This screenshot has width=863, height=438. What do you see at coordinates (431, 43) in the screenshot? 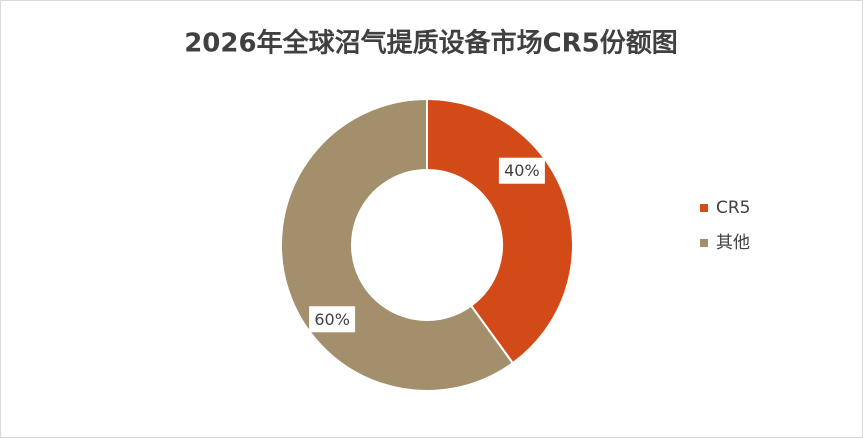
I see `chart-title: 2026年全球沼气提质设备市场CR5份额图` at bounding box center [431, 43].